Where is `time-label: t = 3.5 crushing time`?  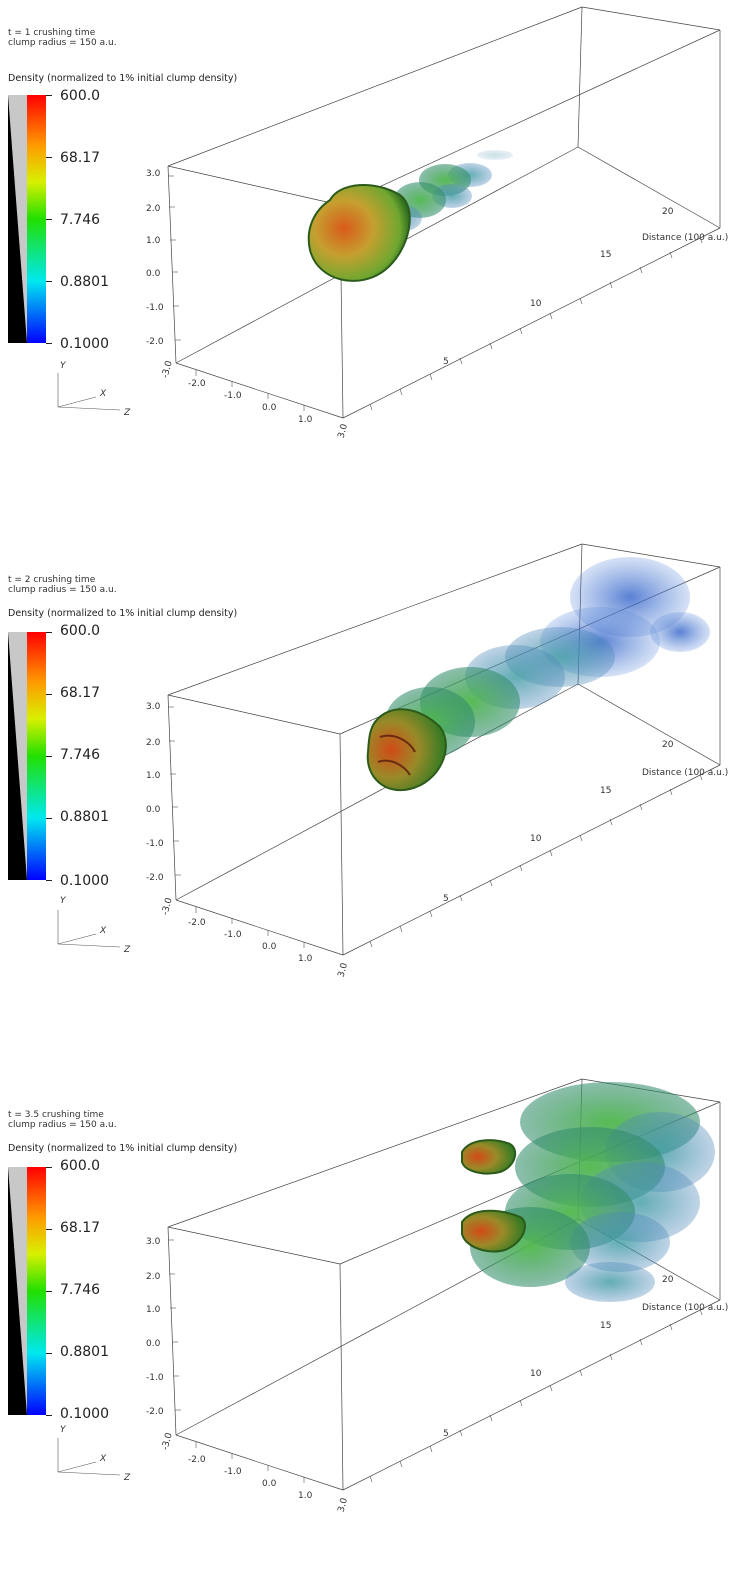 time-label: t = 3.5 crushing time is located at coordinates (56, 1115).